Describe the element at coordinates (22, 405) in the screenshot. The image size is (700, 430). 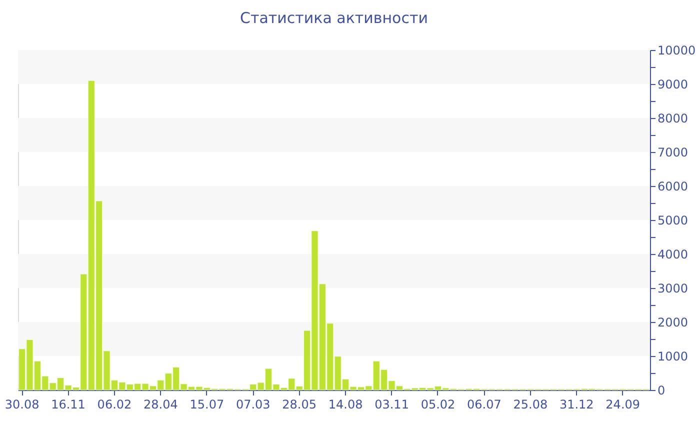
I see `x-tick-label: 30.08` at that location.